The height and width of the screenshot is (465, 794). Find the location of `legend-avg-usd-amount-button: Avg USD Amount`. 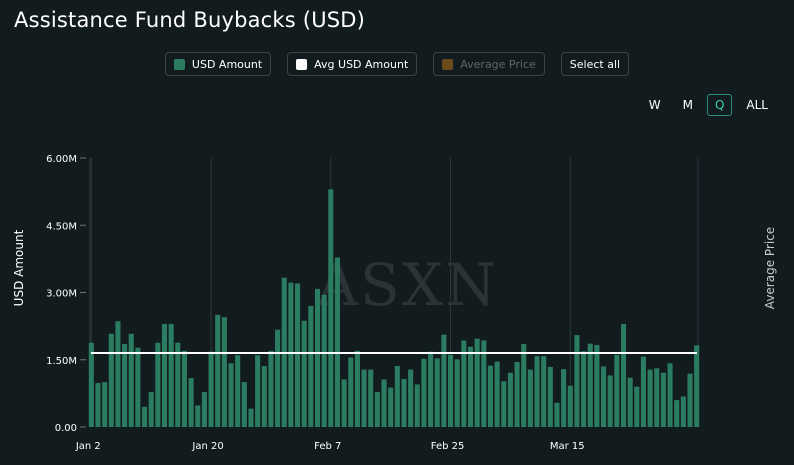

legend-avg-usd-amount-button: Avg USD Amount is located at coordinates (352, 64).